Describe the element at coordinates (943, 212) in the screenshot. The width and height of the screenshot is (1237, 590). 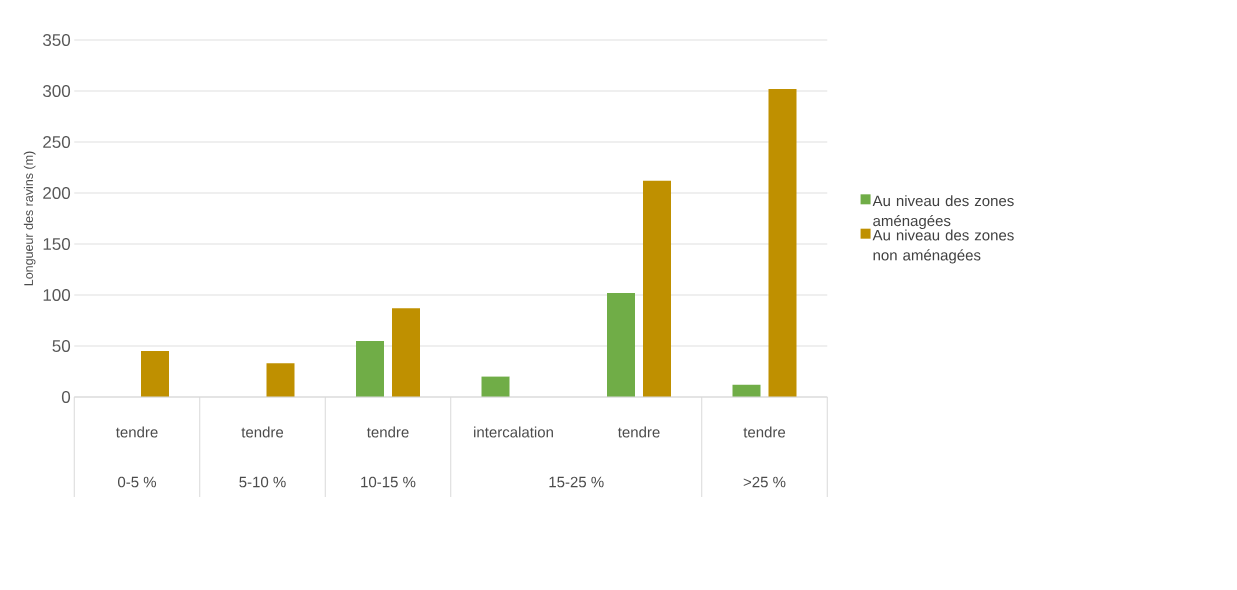
I see `legend-label: Au niveau des zones aménagées` at that location.